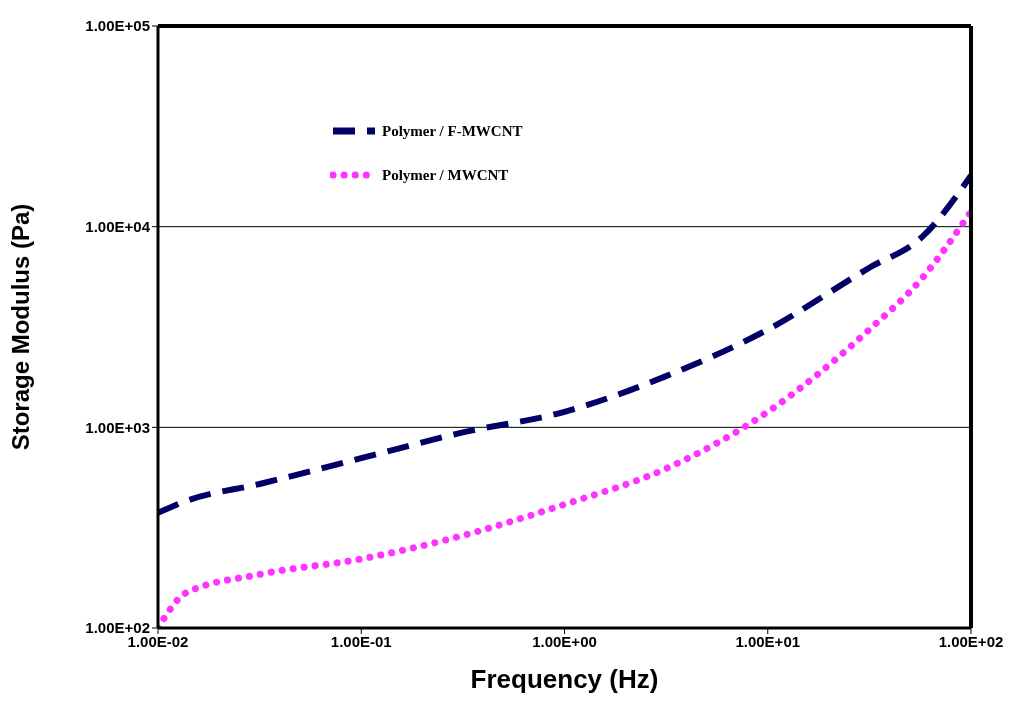 This screenshot has width=1021, height=702. What do you see at coordinates (768, 641) in the screenshot?
I see `x-tick-label: 1.00E+01` at bounding box center [768, 641].